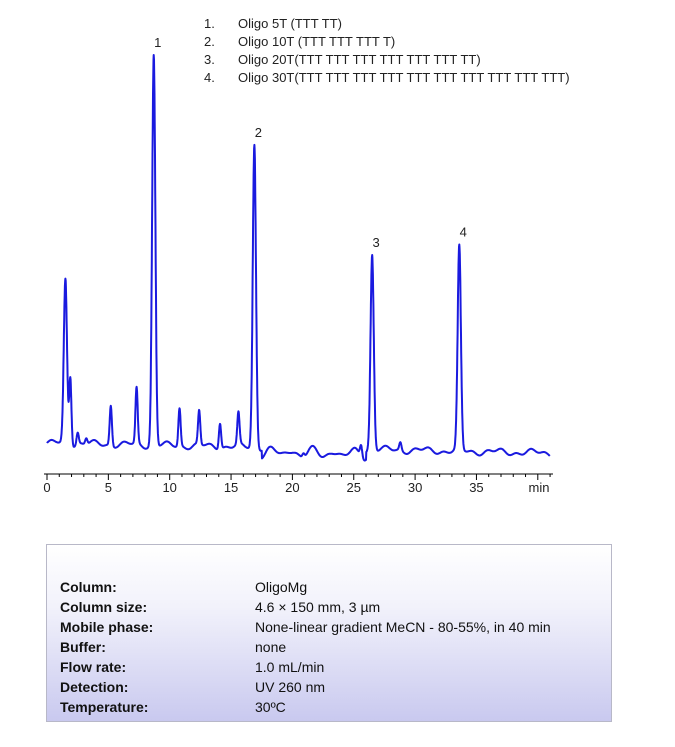 Image resolution: width=675 pixels, height=747 pixels. I want to click on condition-label: Mobile phase:, so click(107, 627).